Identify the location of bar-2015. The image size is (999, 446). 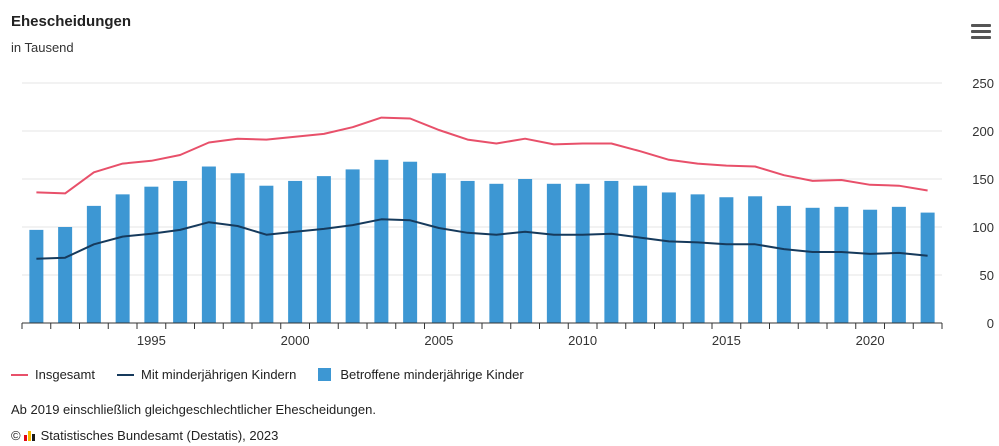
(726, 260).